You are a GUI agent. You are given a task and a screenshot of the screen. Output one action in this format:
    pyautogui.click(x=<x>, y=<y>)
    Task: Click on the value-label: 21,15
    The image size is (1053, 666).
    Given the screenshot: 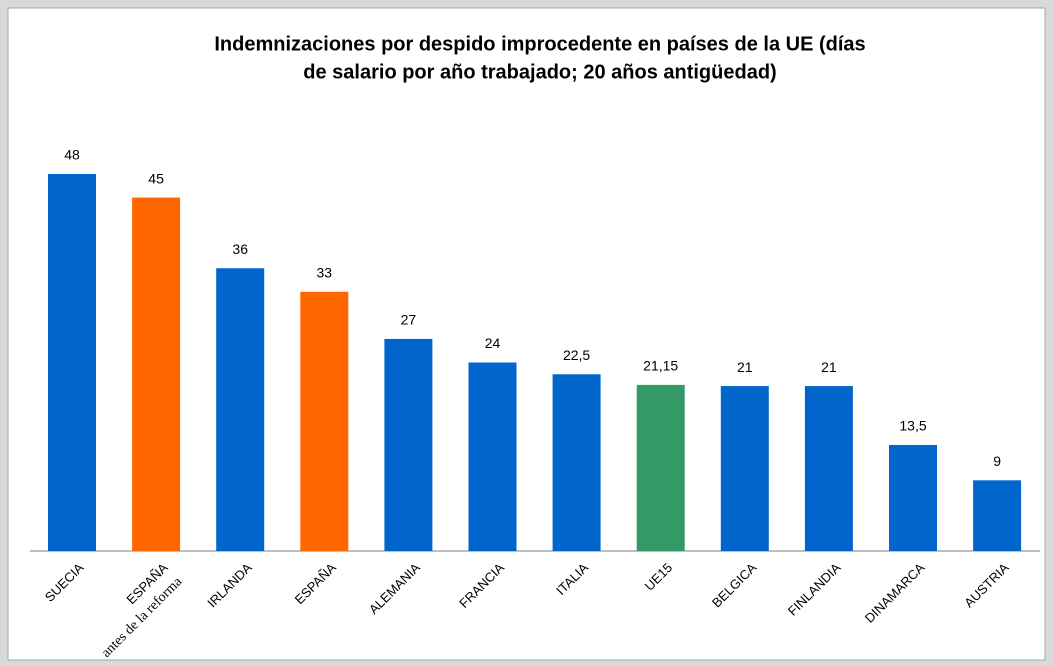 What is the action you would take?
    pyautogui.click(x=660, y=366)
    